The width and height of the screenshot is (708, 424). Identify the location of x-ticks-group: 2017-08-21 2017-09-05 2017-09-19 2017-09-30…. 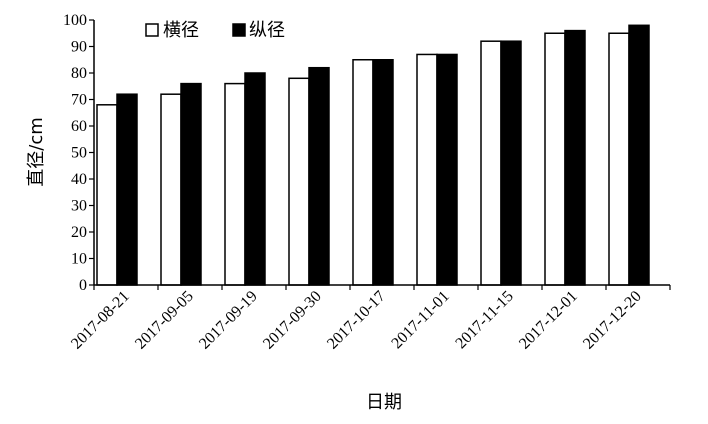
(369, 319).